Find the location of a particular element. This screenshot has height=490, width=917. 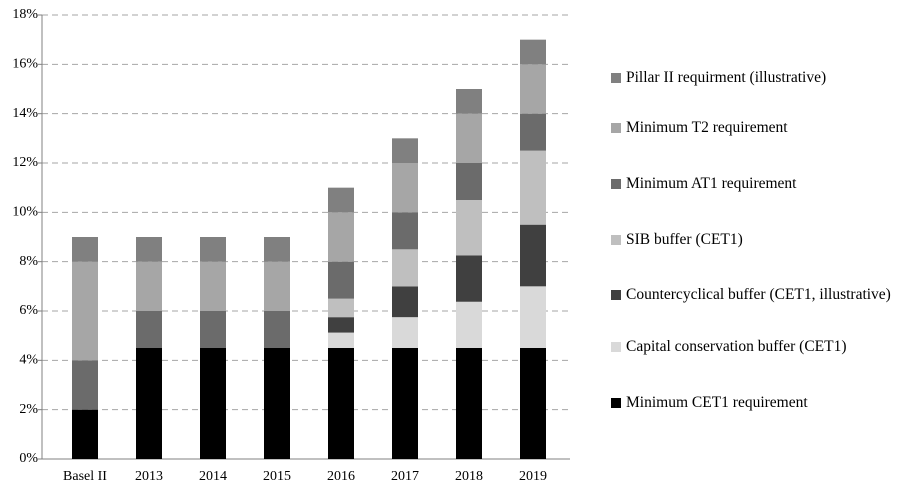

legend-label: Minimum T2 requirement is located at coordinates (707, 127).